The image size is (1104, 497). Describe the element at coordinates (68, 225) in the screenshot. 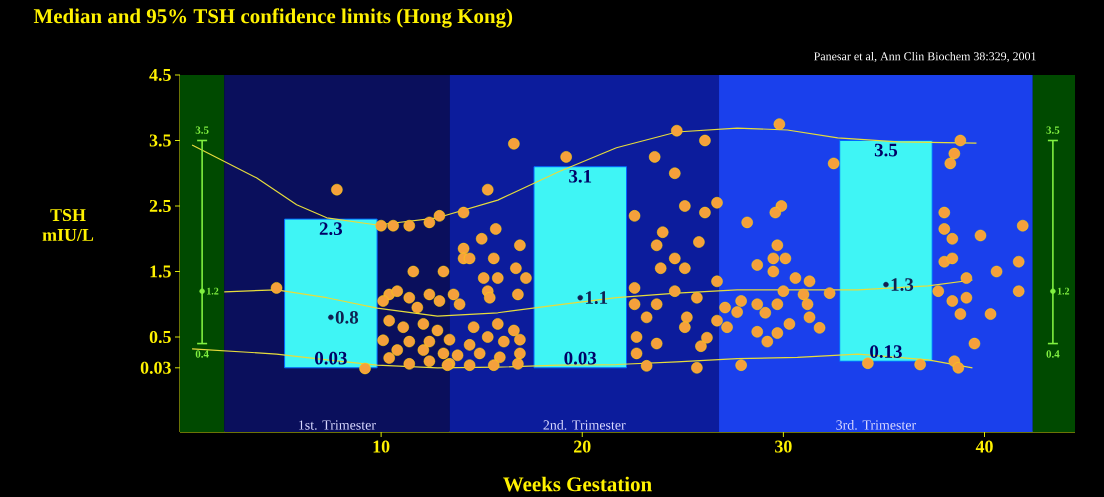

I see `y-axis-title: TSH mIU/L` at that location.